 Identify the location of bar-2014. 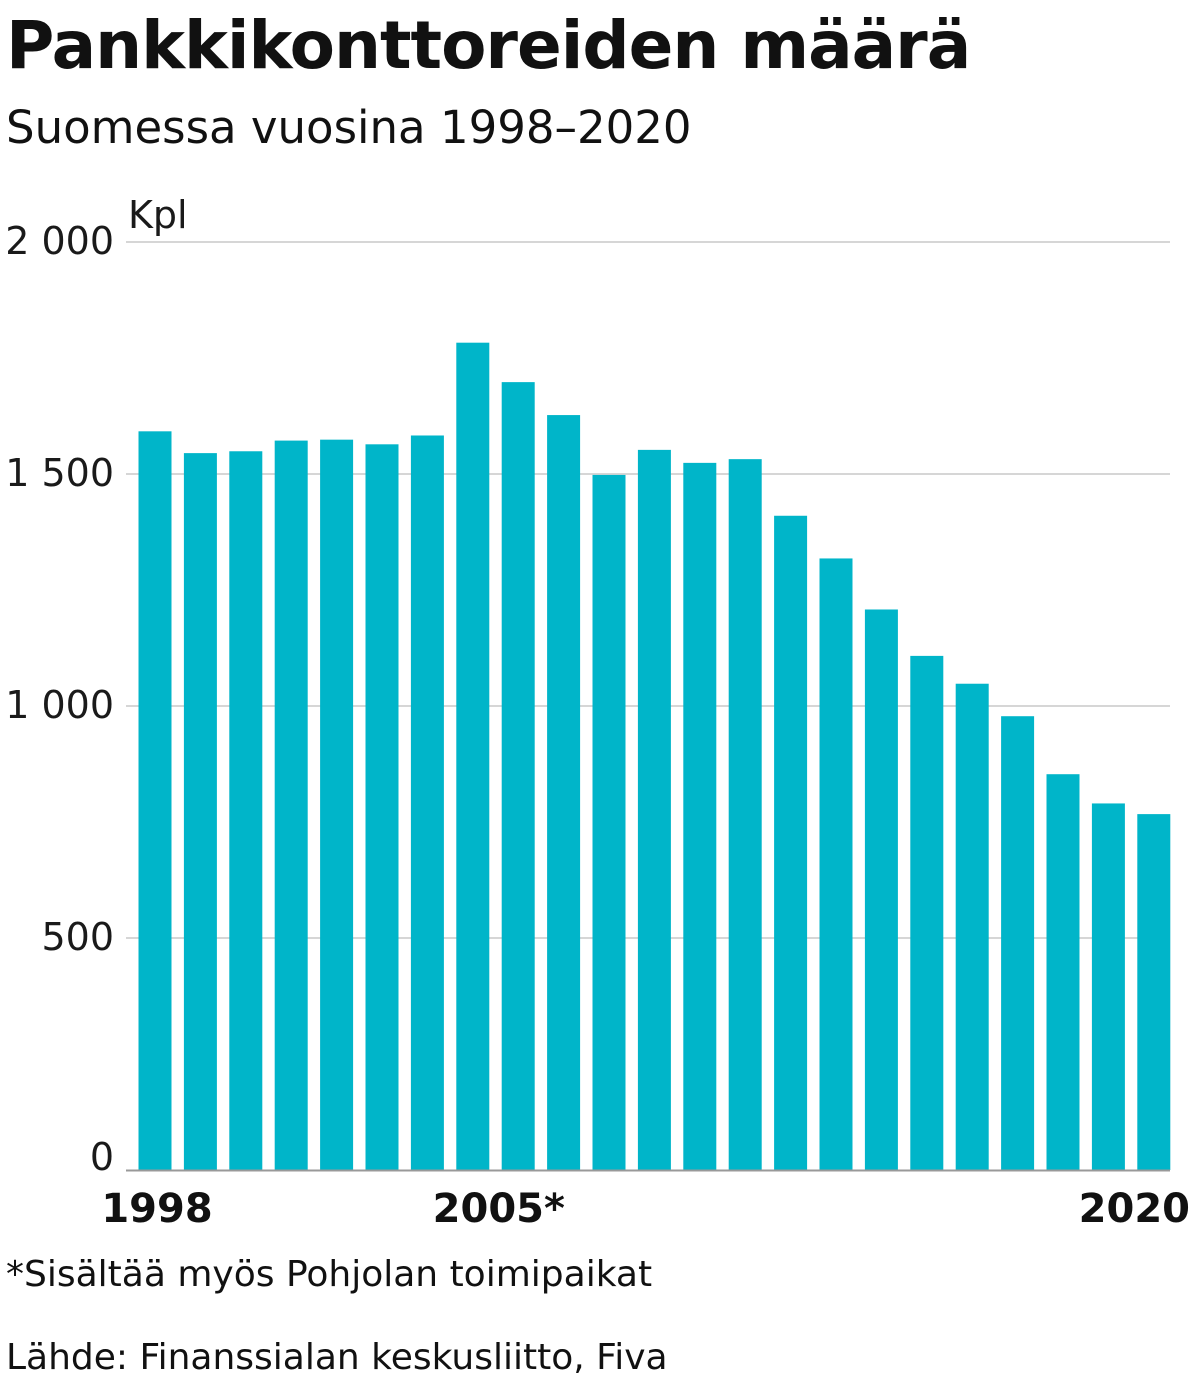
(881, 889).